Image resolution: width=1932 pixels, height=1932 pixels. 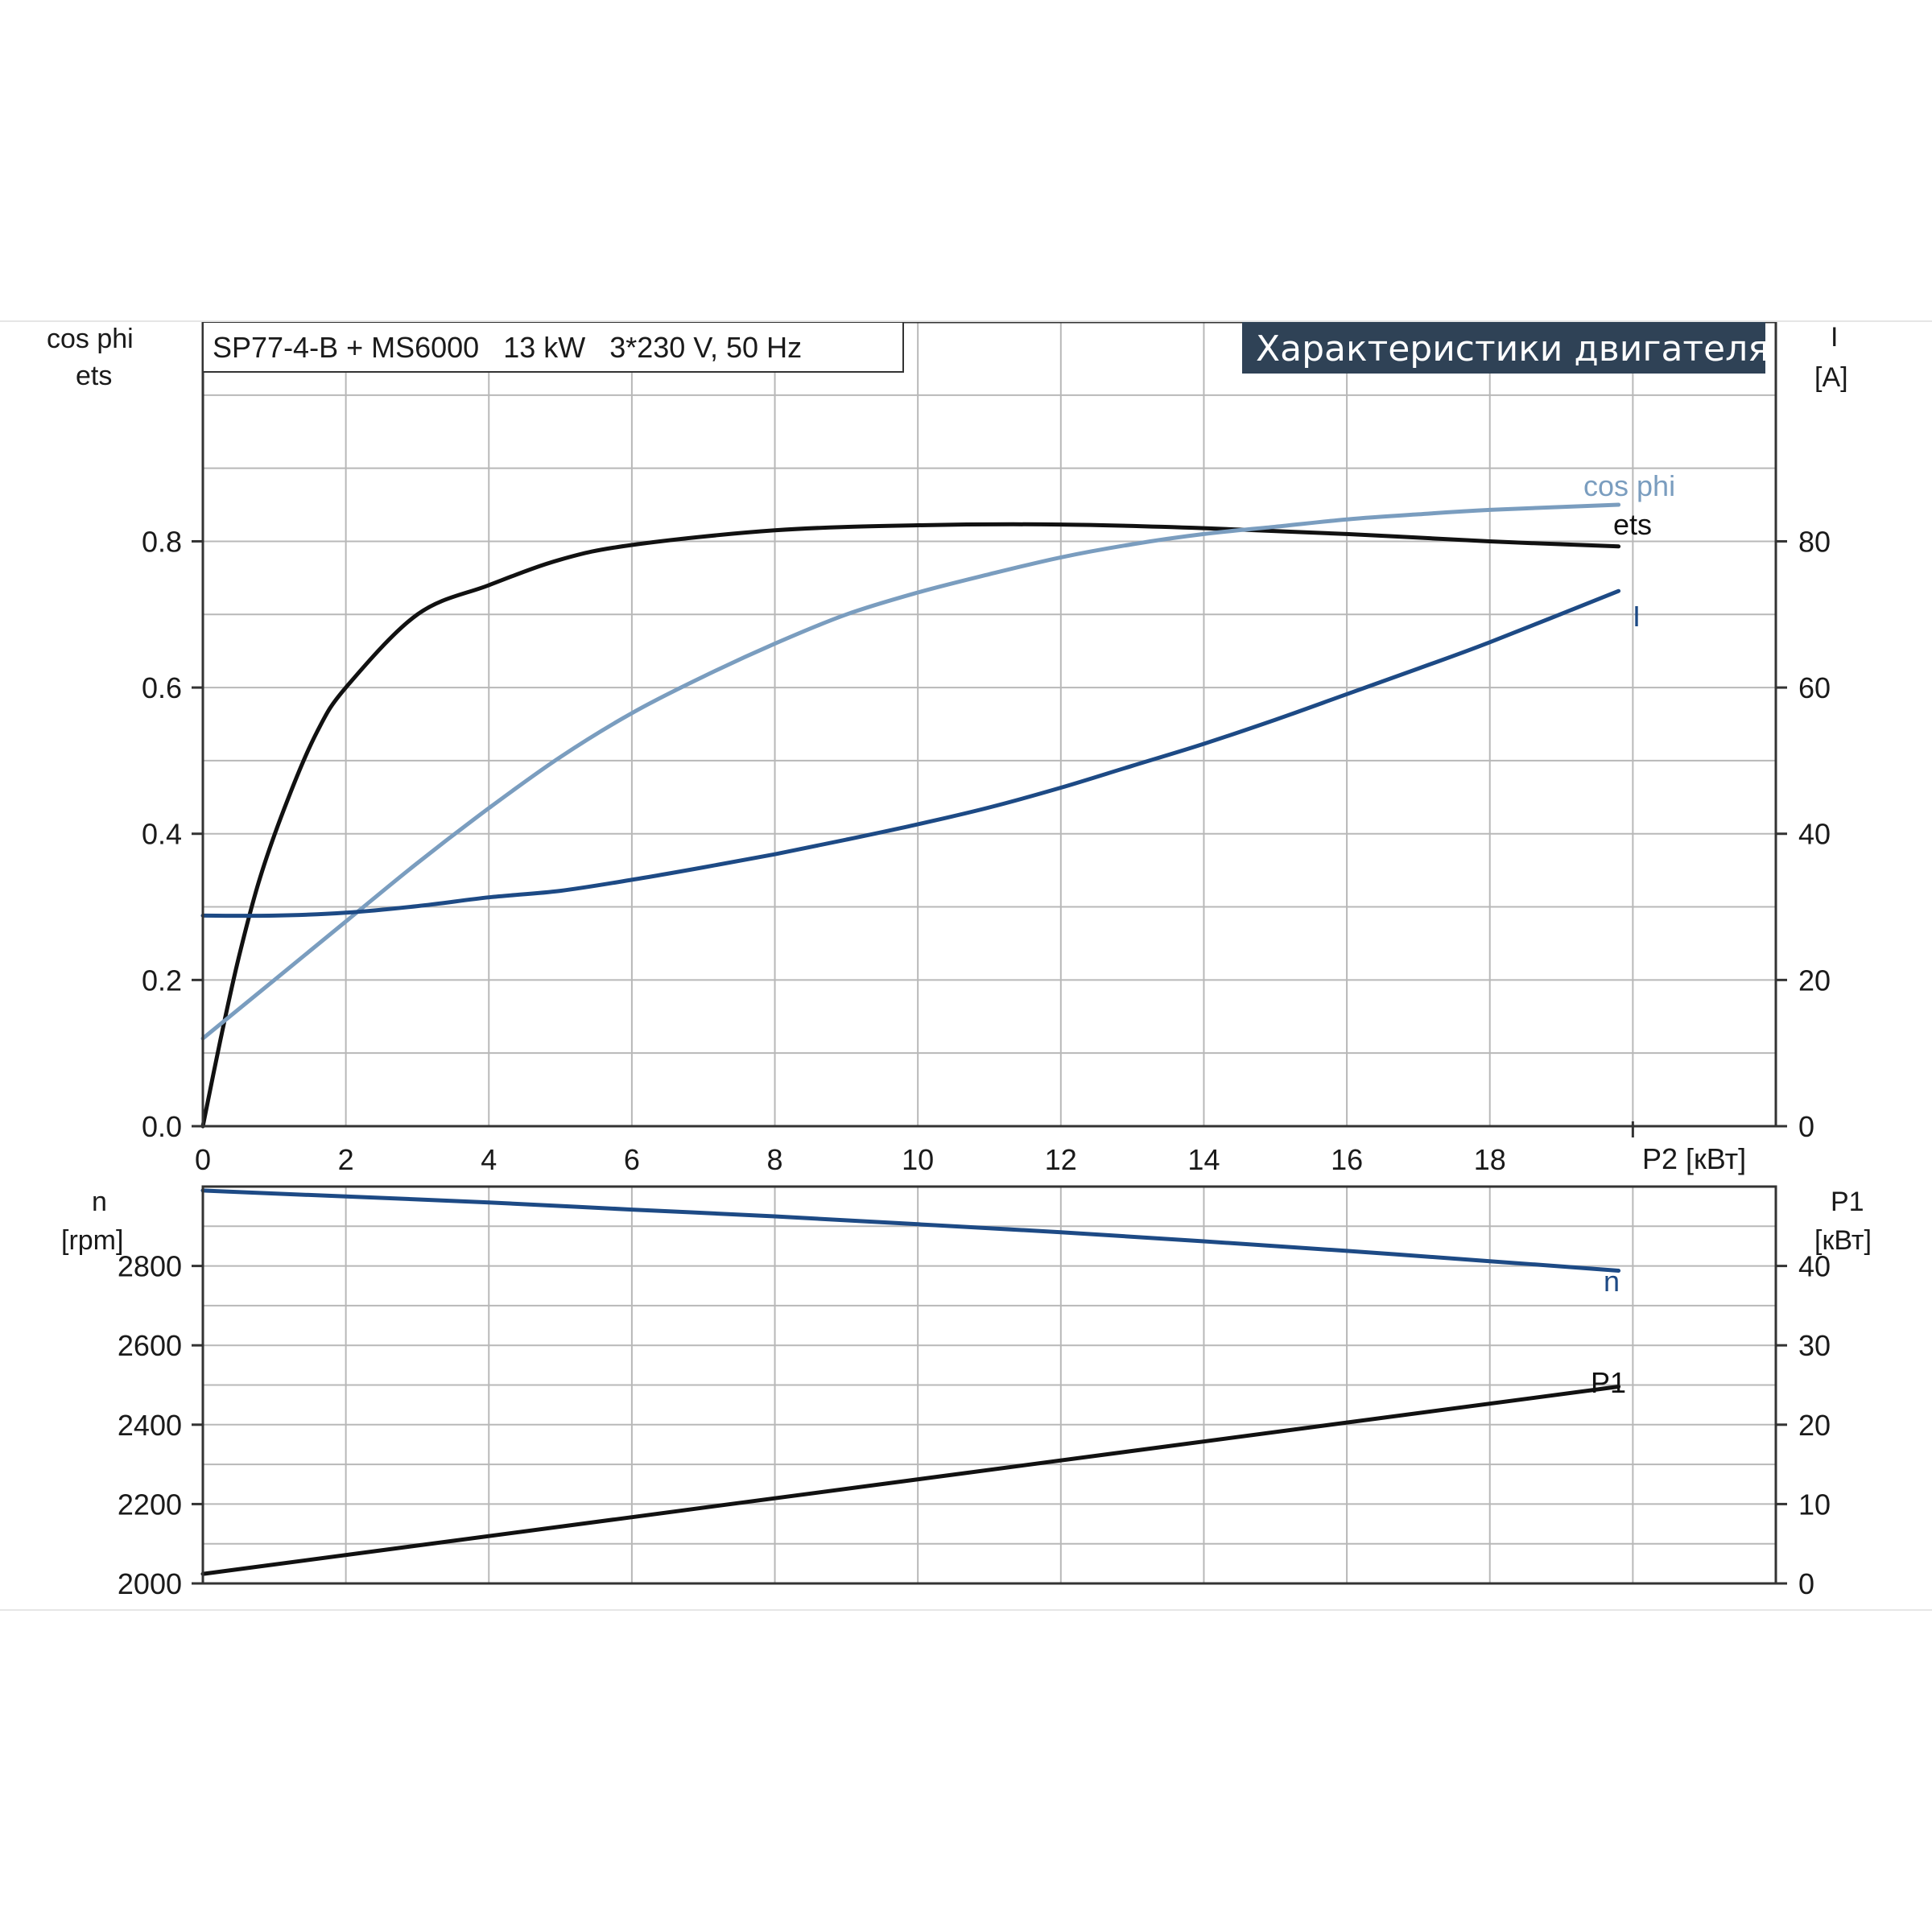 I want to click on left-tick-label: 0.2, so click(x=162, y=980).